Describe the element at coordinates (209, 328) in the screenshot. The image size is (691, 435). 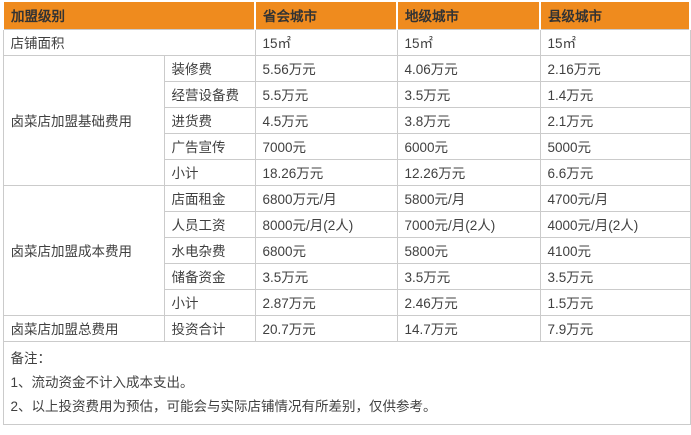
I see `fee-item-label: 投资合计` at that location.